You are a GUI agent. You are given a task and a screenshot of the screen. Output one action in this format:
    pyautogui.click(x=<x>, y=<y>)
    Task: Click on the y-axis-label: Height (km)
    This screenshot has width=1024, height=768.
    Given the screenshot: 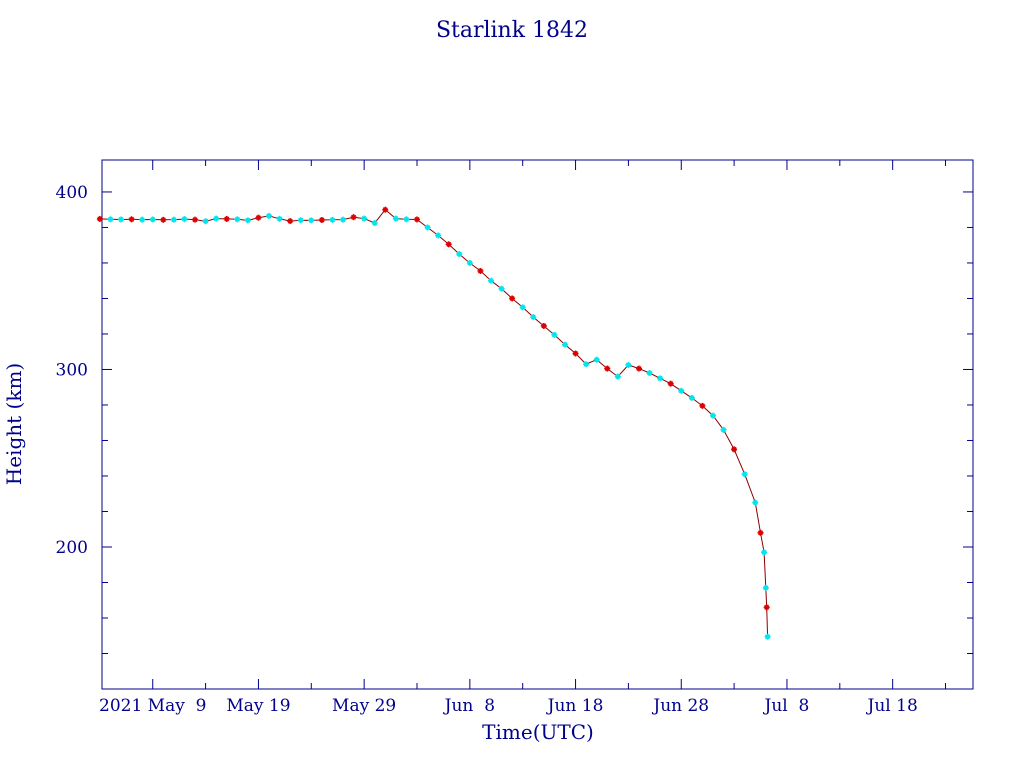 What is the action you would take?
    pyautogui.click(x=14, y=424)
    